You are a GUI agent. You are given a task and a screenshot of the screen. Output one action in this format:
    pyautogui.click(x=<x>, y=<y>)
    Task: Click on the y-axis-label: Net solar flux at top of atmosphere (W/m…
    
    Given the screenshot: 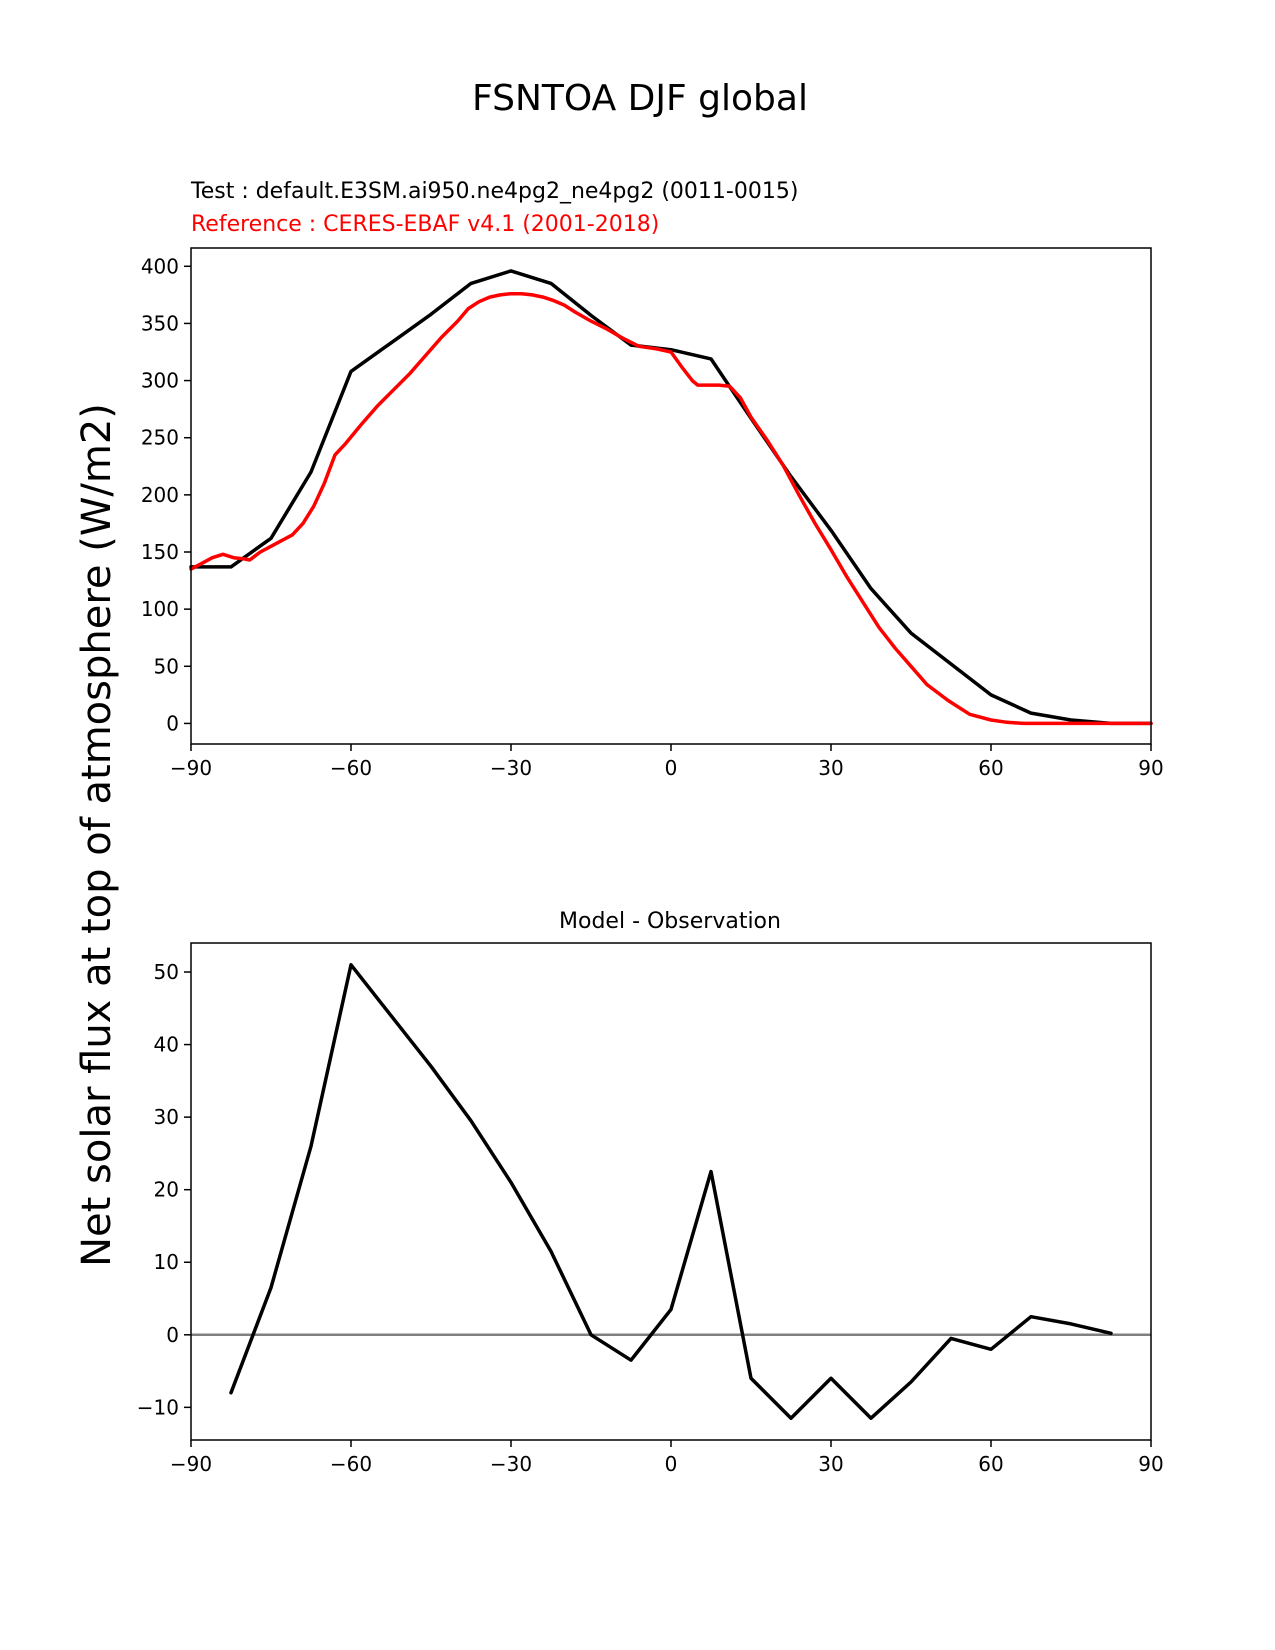 What is the action you would take?
    pyautogui.click(x=97, y=835)
    